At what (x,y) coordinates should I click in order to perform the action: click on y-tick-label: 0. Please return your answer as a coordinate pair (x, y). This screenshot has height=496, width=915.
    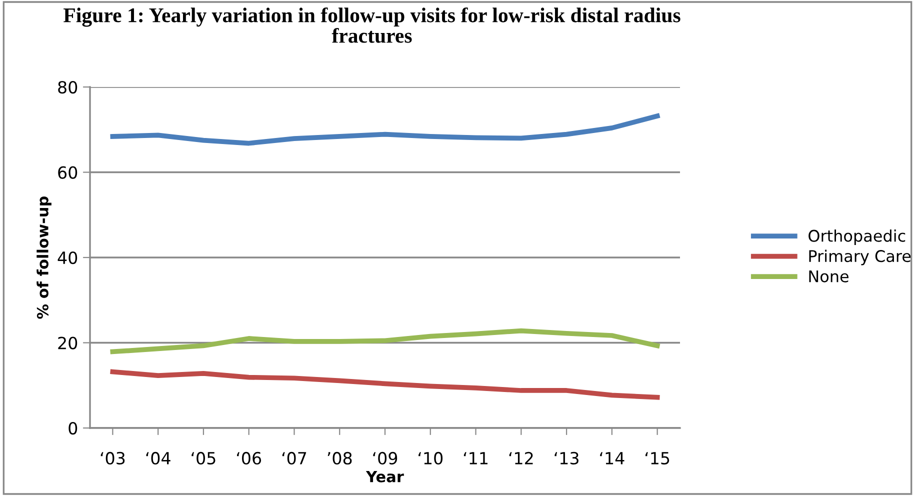
    Looking at the image, I should click on (73, 428).